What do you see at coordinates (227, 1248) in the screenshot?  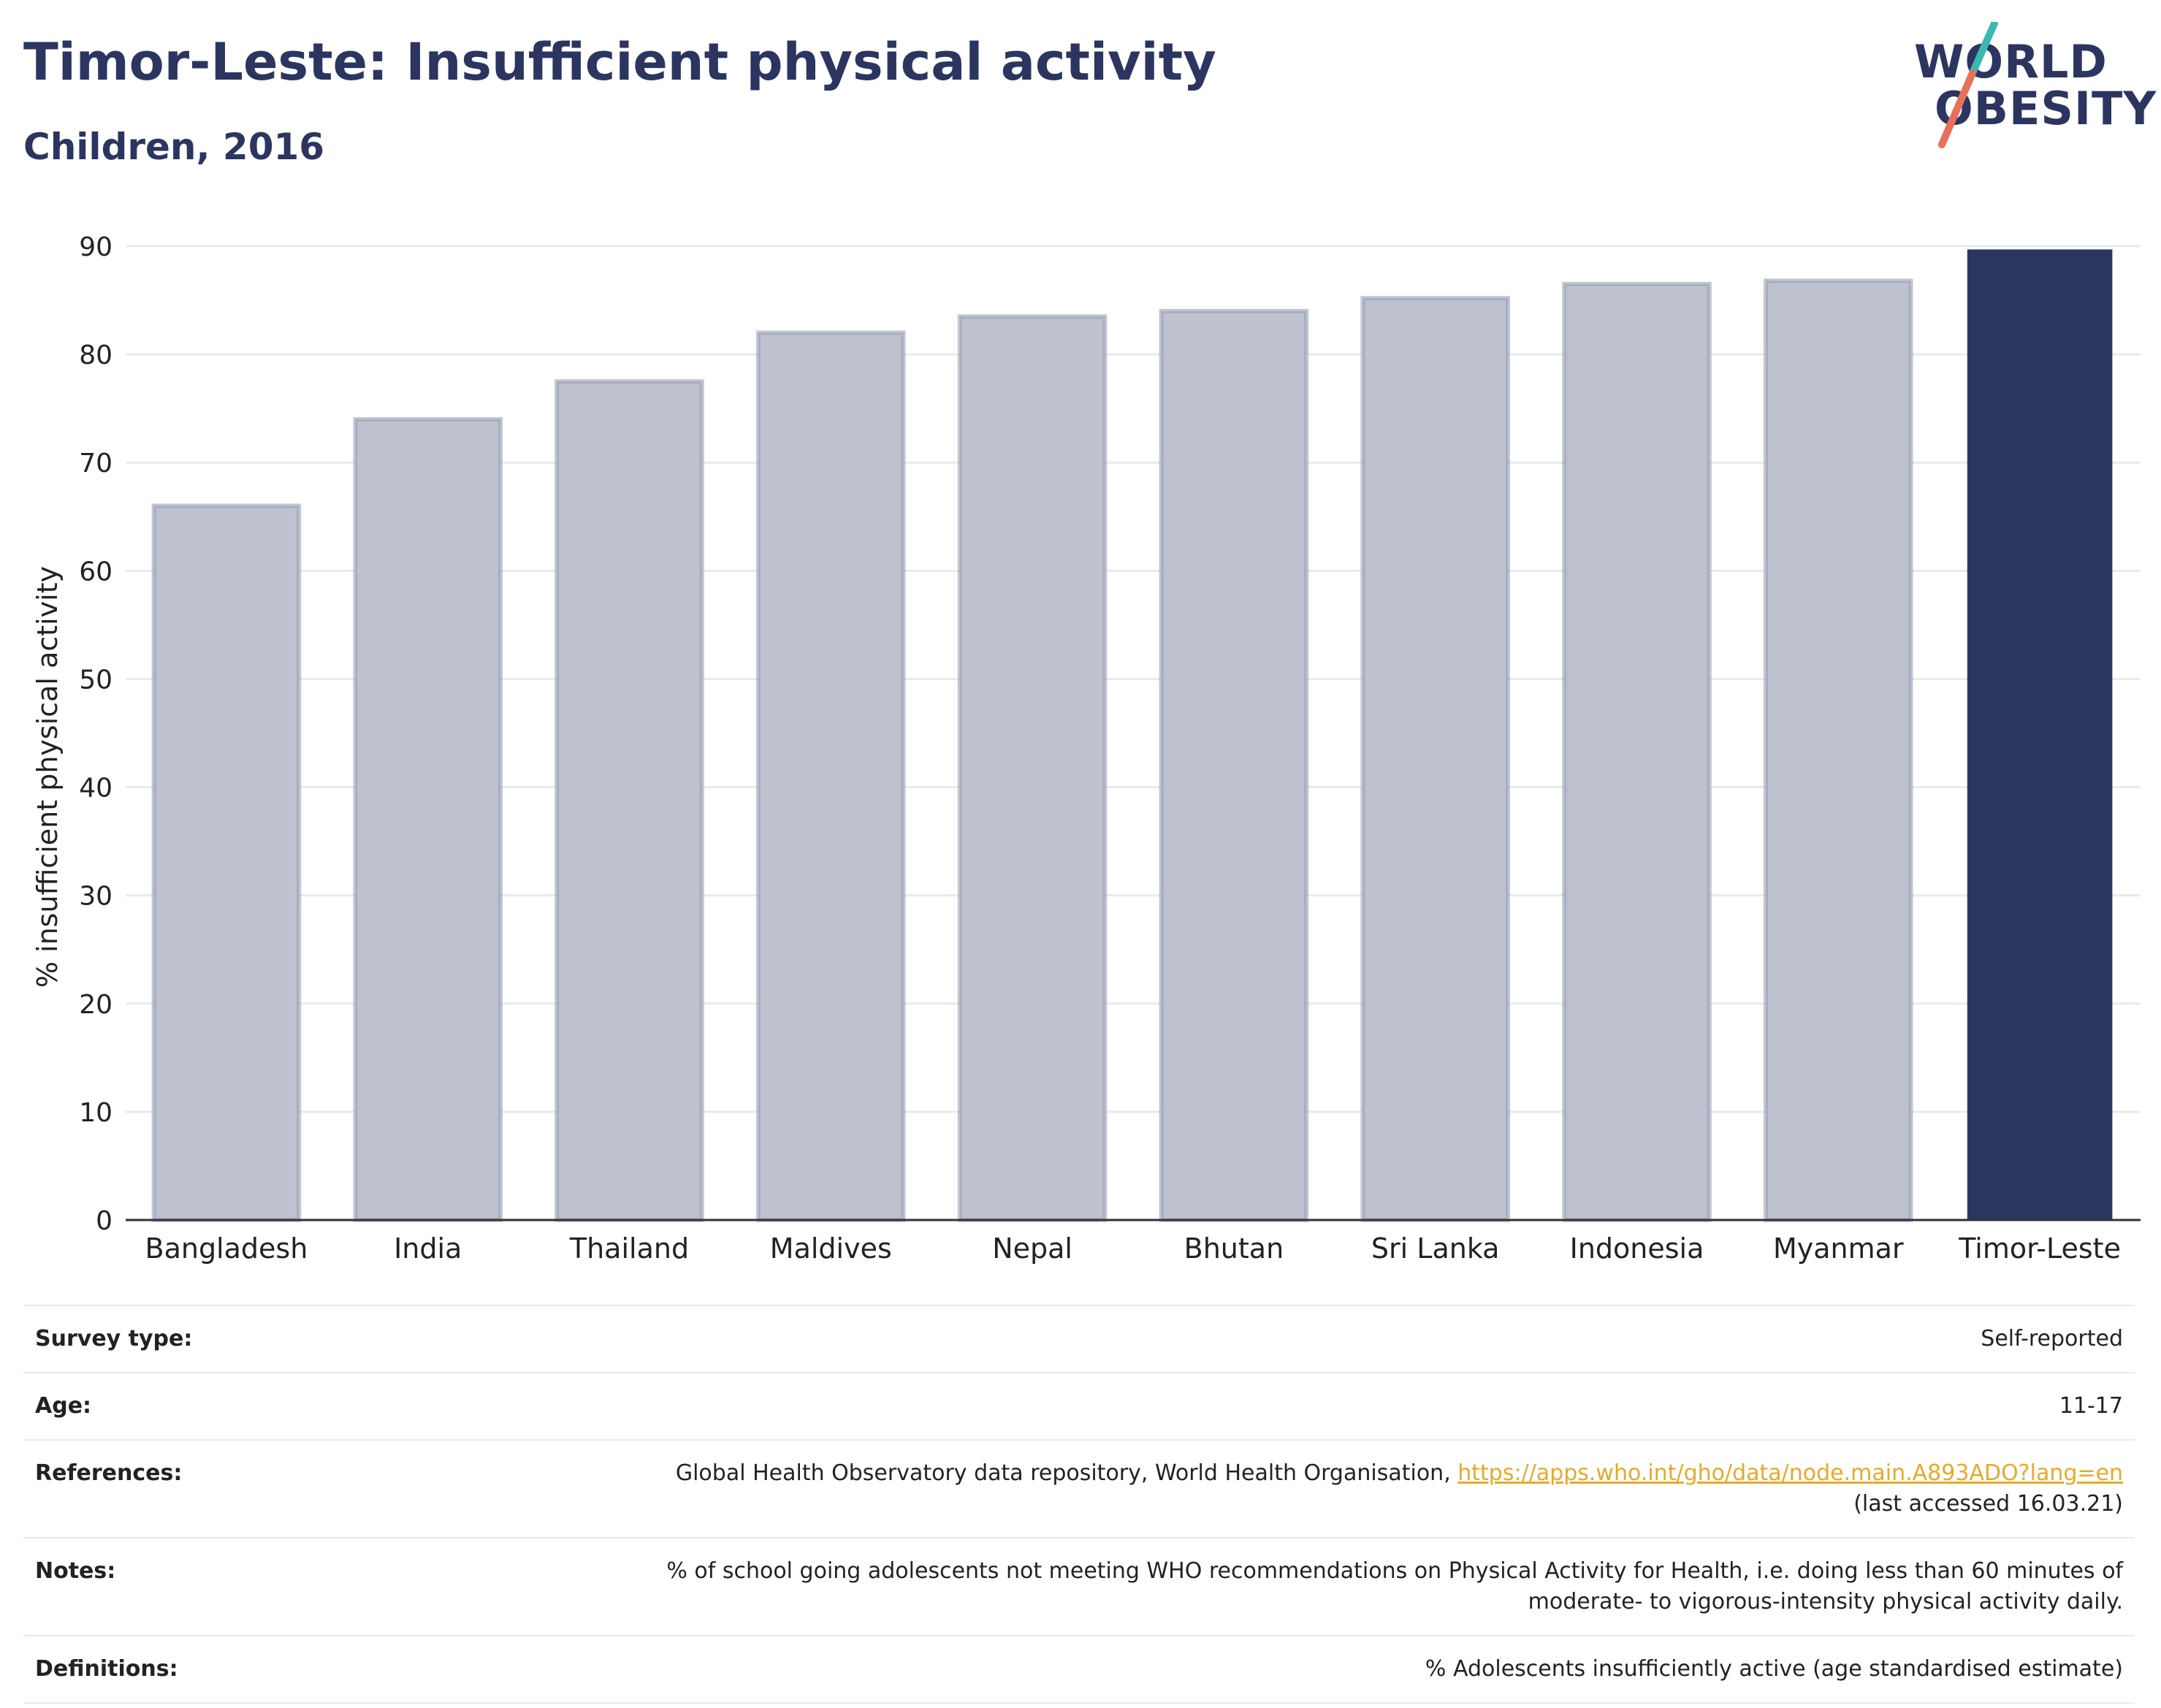 I see `x-category-label: Bangladesh` at bounding box center [227, 1248].